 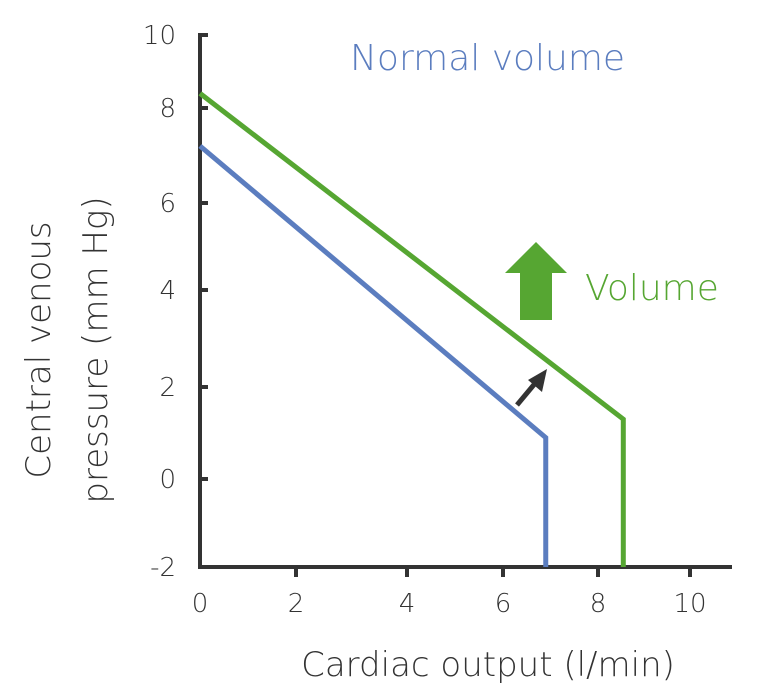 I want to click on y-tick-label: -2, so click(x=163, y=568).